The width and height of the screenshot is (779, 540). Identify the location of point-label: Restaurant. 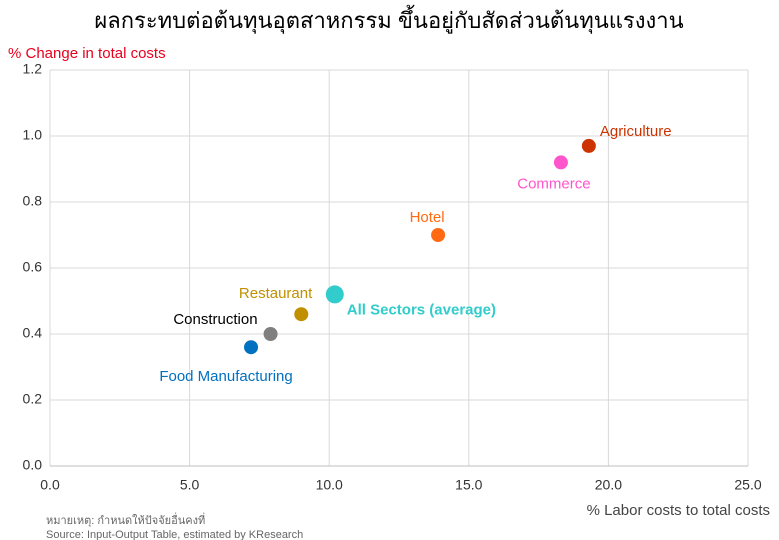
(276, 293).